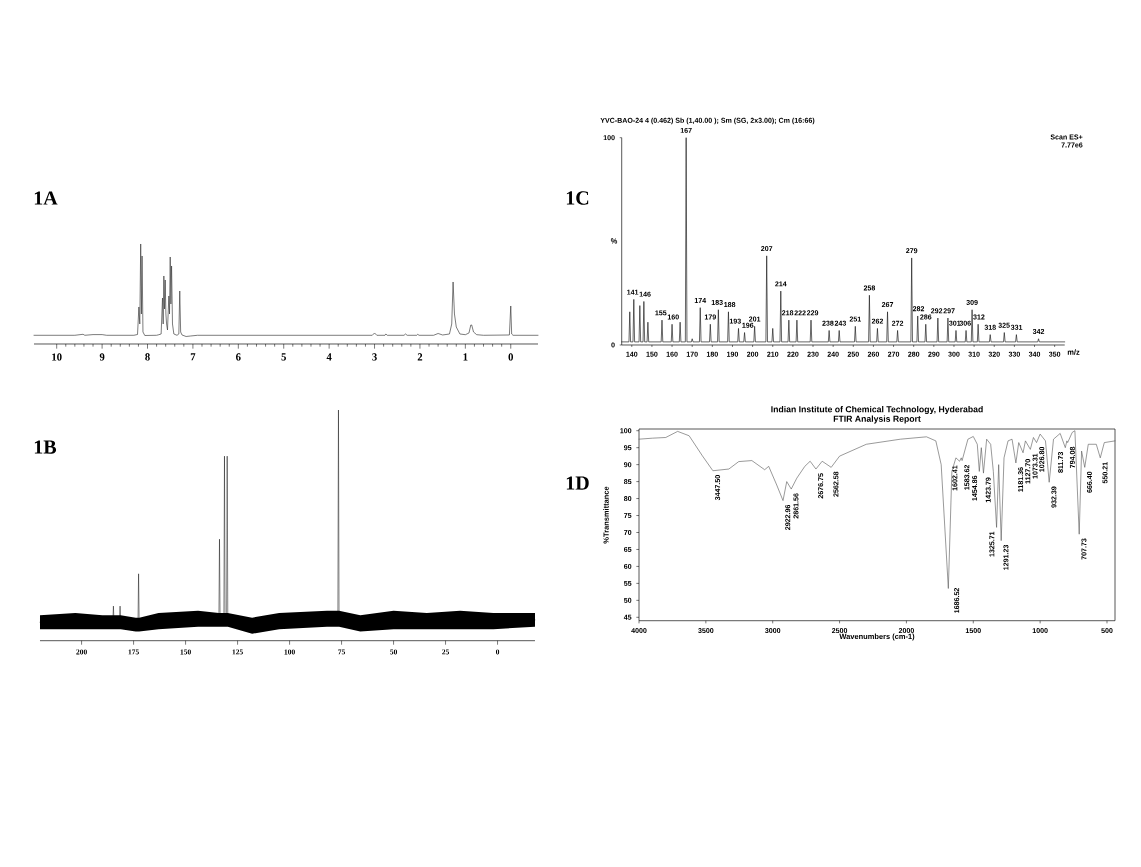 This screenshot has height=867, width=1141. What do you see at coordinates (877, 410) in the screenshot?
I see `chart-subtitle: Indian Institute of Chemical Technology, Hyderabad` at bounding box center [877, 410].